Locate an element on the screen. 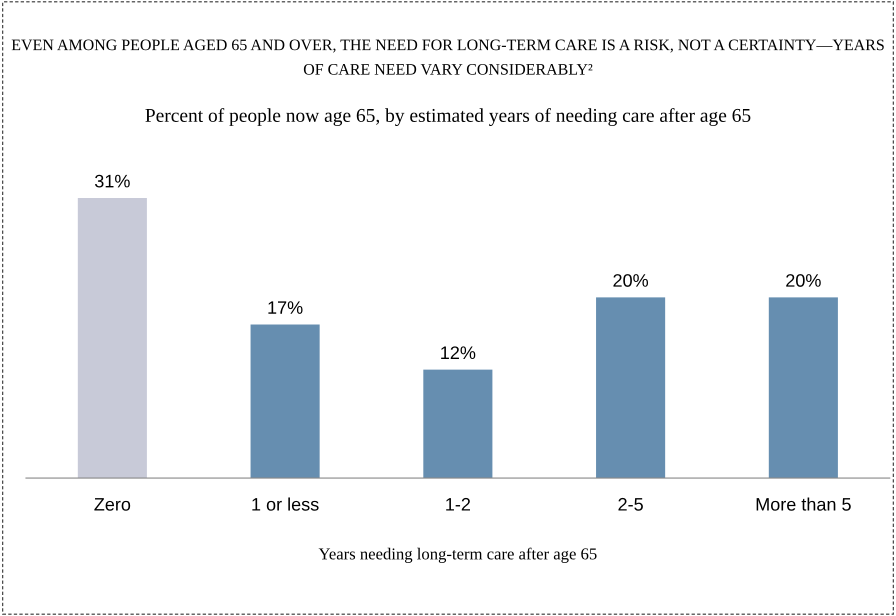  data-label: 31% is located at coordinates (112, 181).